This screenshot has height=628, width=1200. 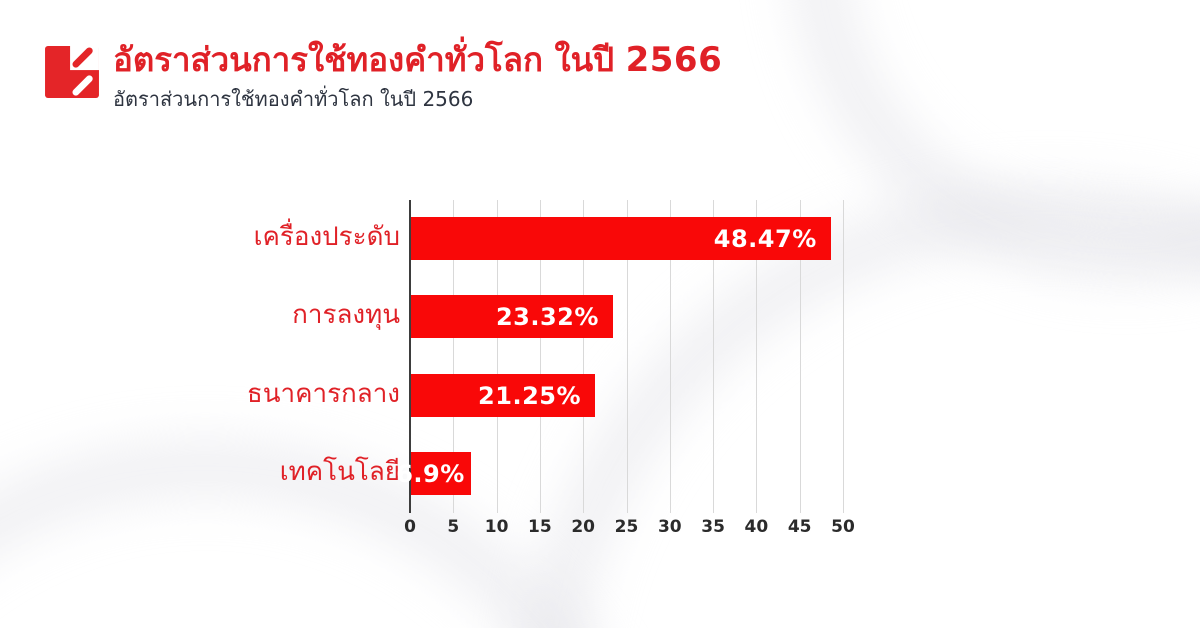 I want to click on category-label-4: เทคโนโลยี, so click(x=339, y=472).